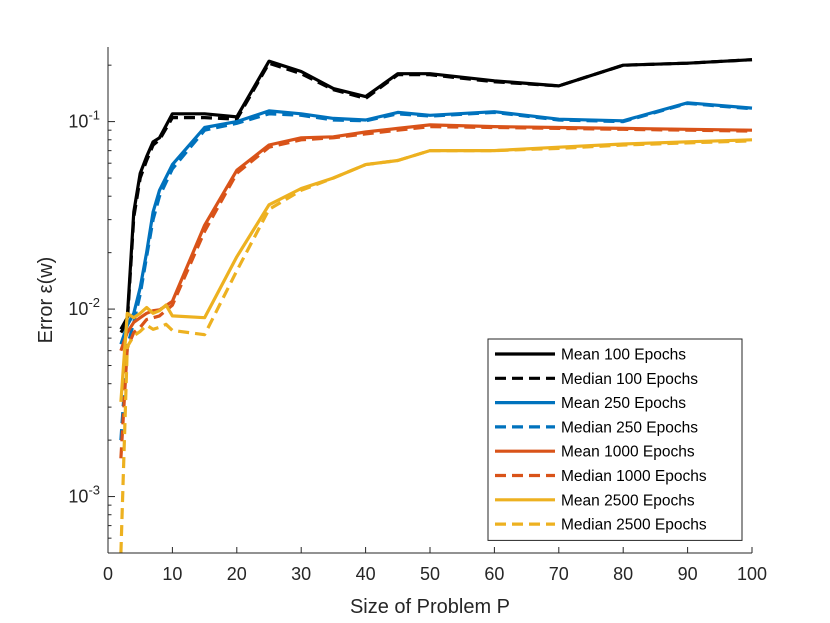  Describe the element at coordinates (301, 574) in the screenshot. I see `x-tick-label: 30` at that location.